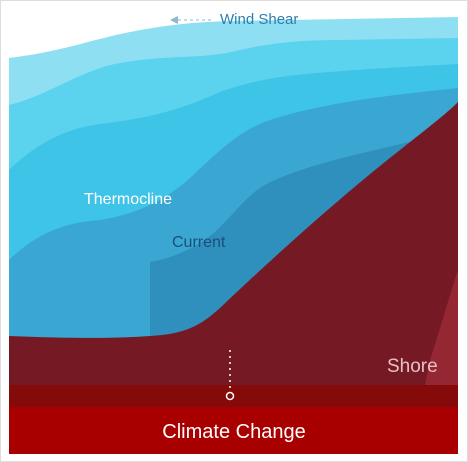  What do you see at coordinates (199, 242) in the screenshot?
I see `current-label: Current` at bounding box center [199, 242].